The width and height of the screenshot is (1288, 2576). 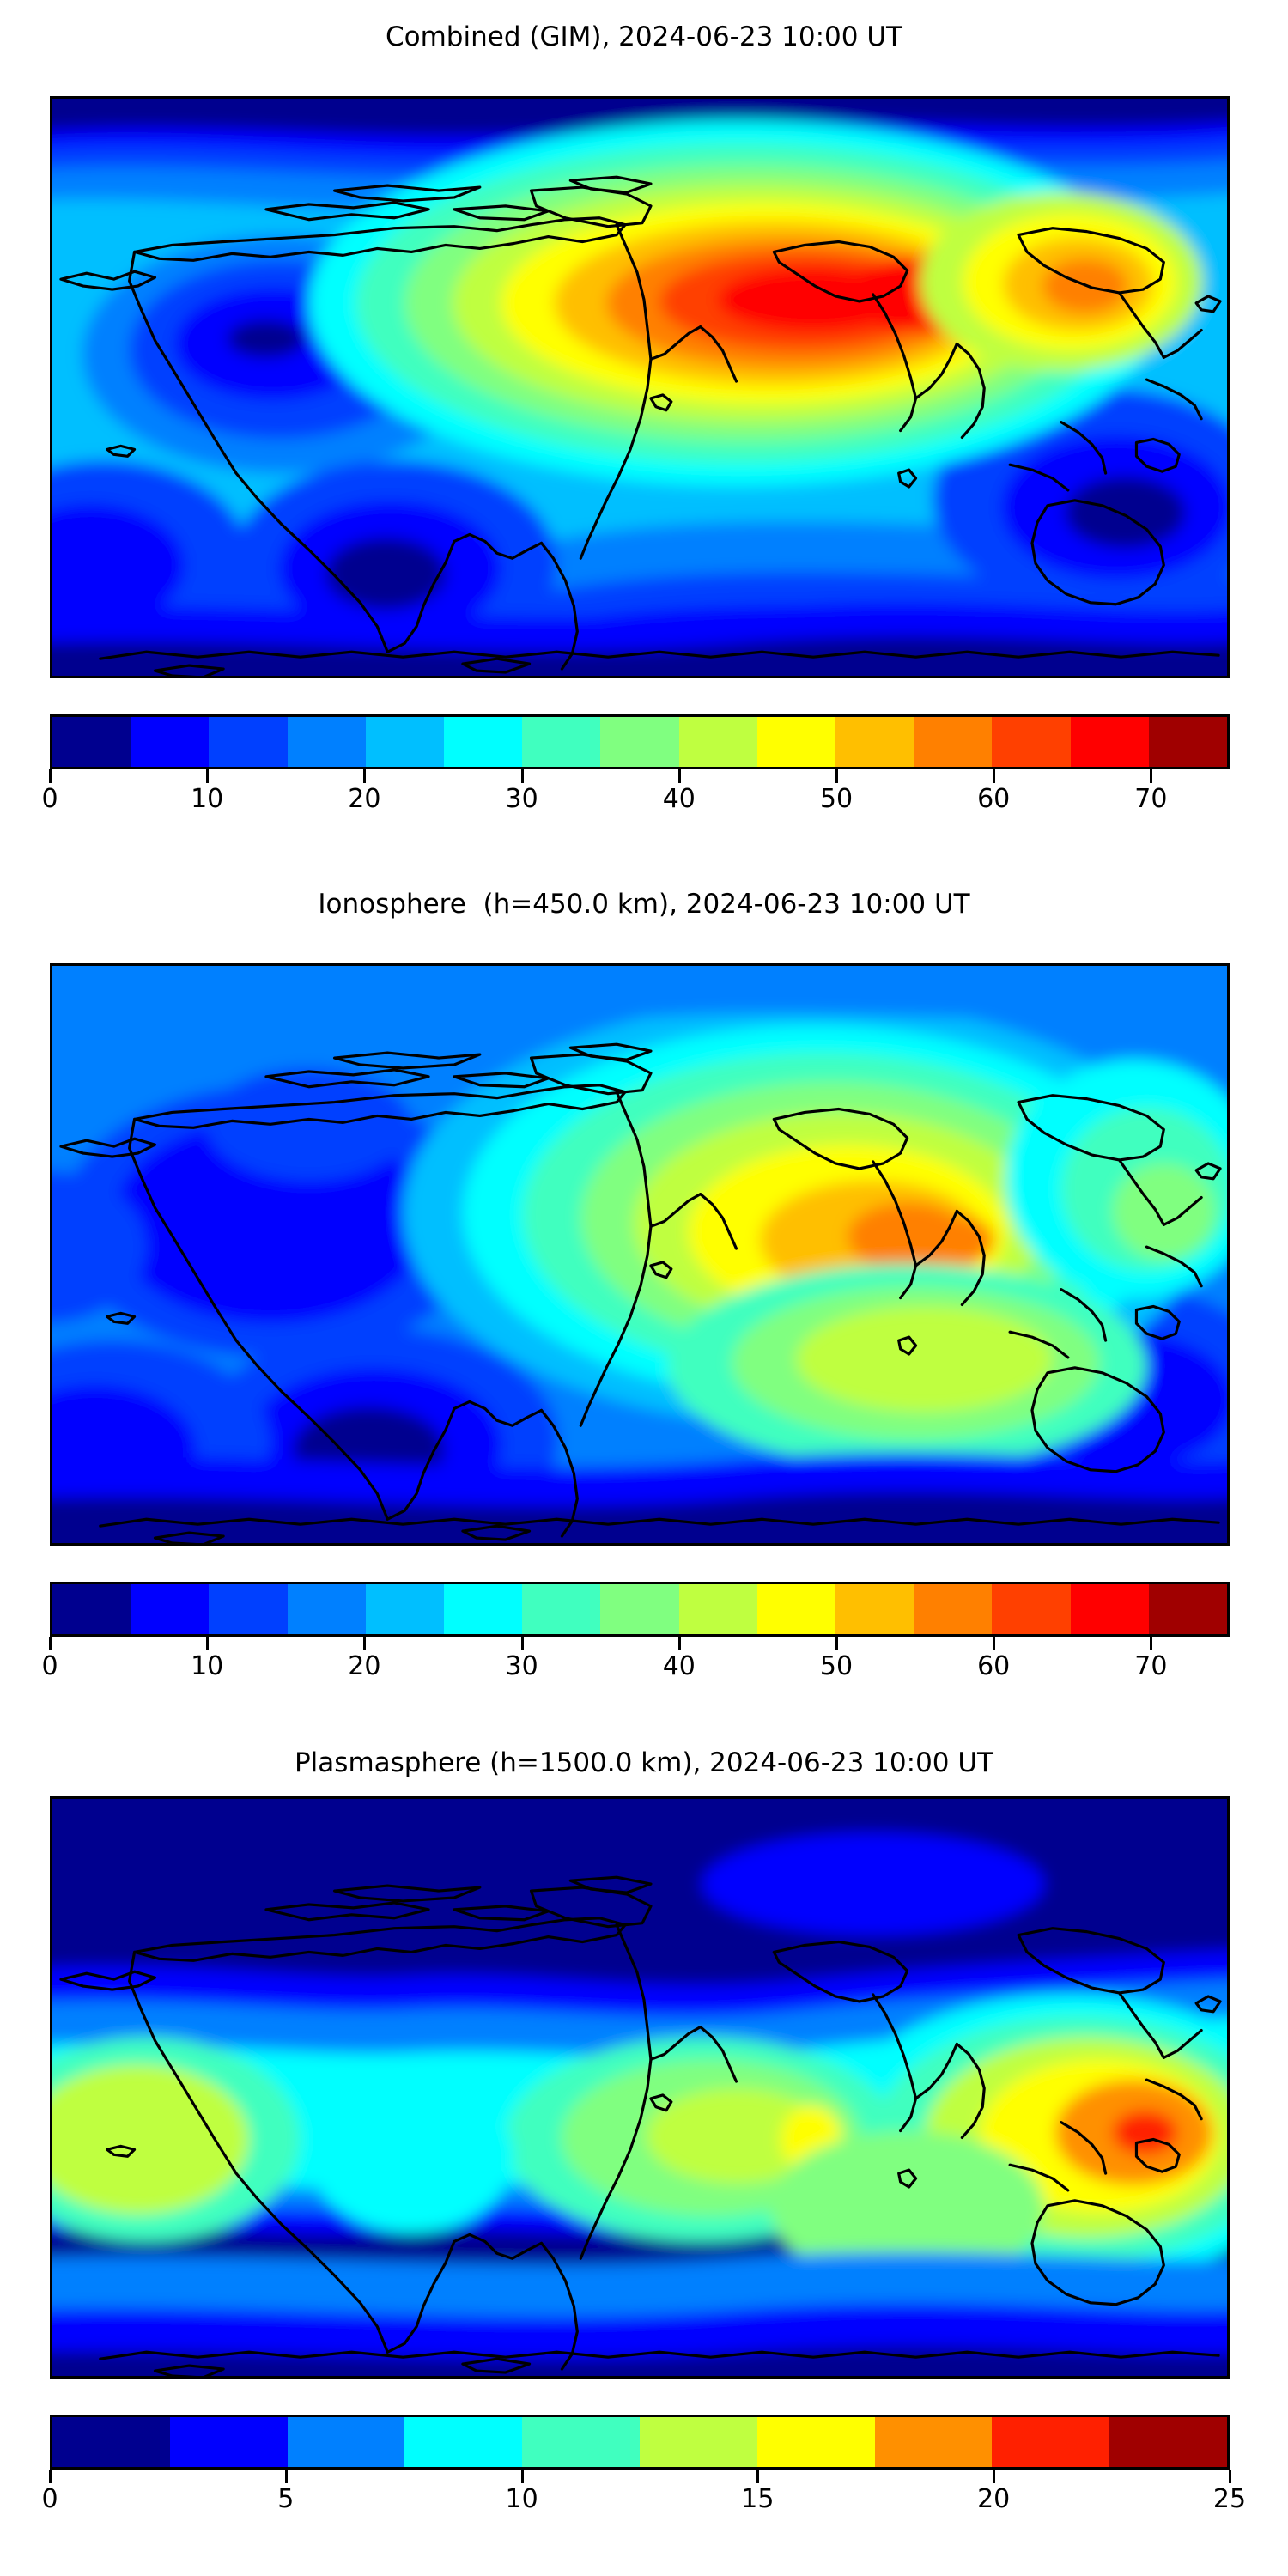 What do you see at coordinates (643, 2504) in the screenshot?
I see `colorbar-plasmasphere-ticks: 0 5 10 15 20 25` at bounding box center [643, 2504].